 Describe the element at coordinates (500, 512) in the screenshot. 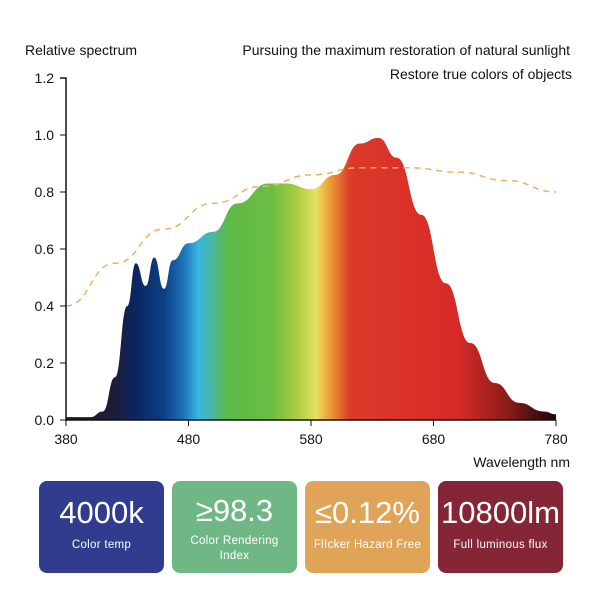

I see `stat-value: 10800lm` at that location.